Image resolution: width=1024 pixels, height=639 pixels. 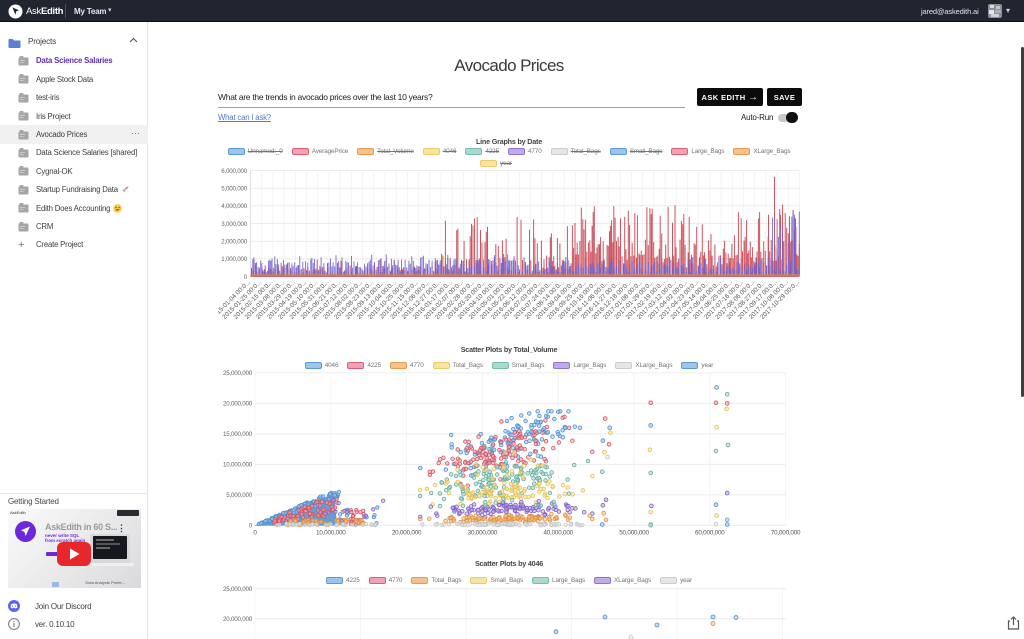 I want to click on svg-text: 2,000,000, so click(x=234, y=242).